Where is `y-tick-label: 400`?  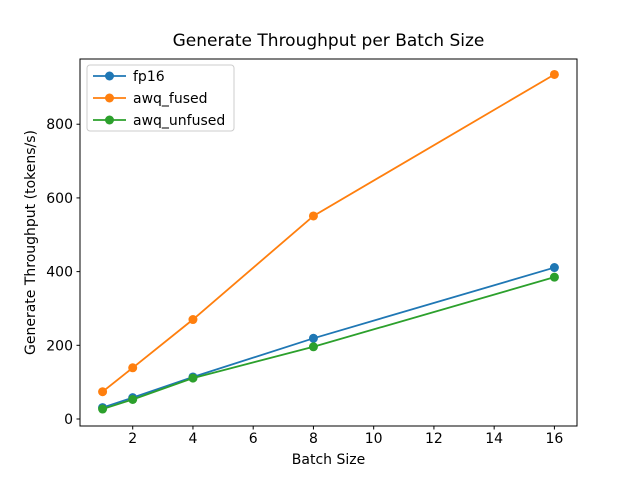 y-tick-label: 400 is located at coordinates (59, 273).